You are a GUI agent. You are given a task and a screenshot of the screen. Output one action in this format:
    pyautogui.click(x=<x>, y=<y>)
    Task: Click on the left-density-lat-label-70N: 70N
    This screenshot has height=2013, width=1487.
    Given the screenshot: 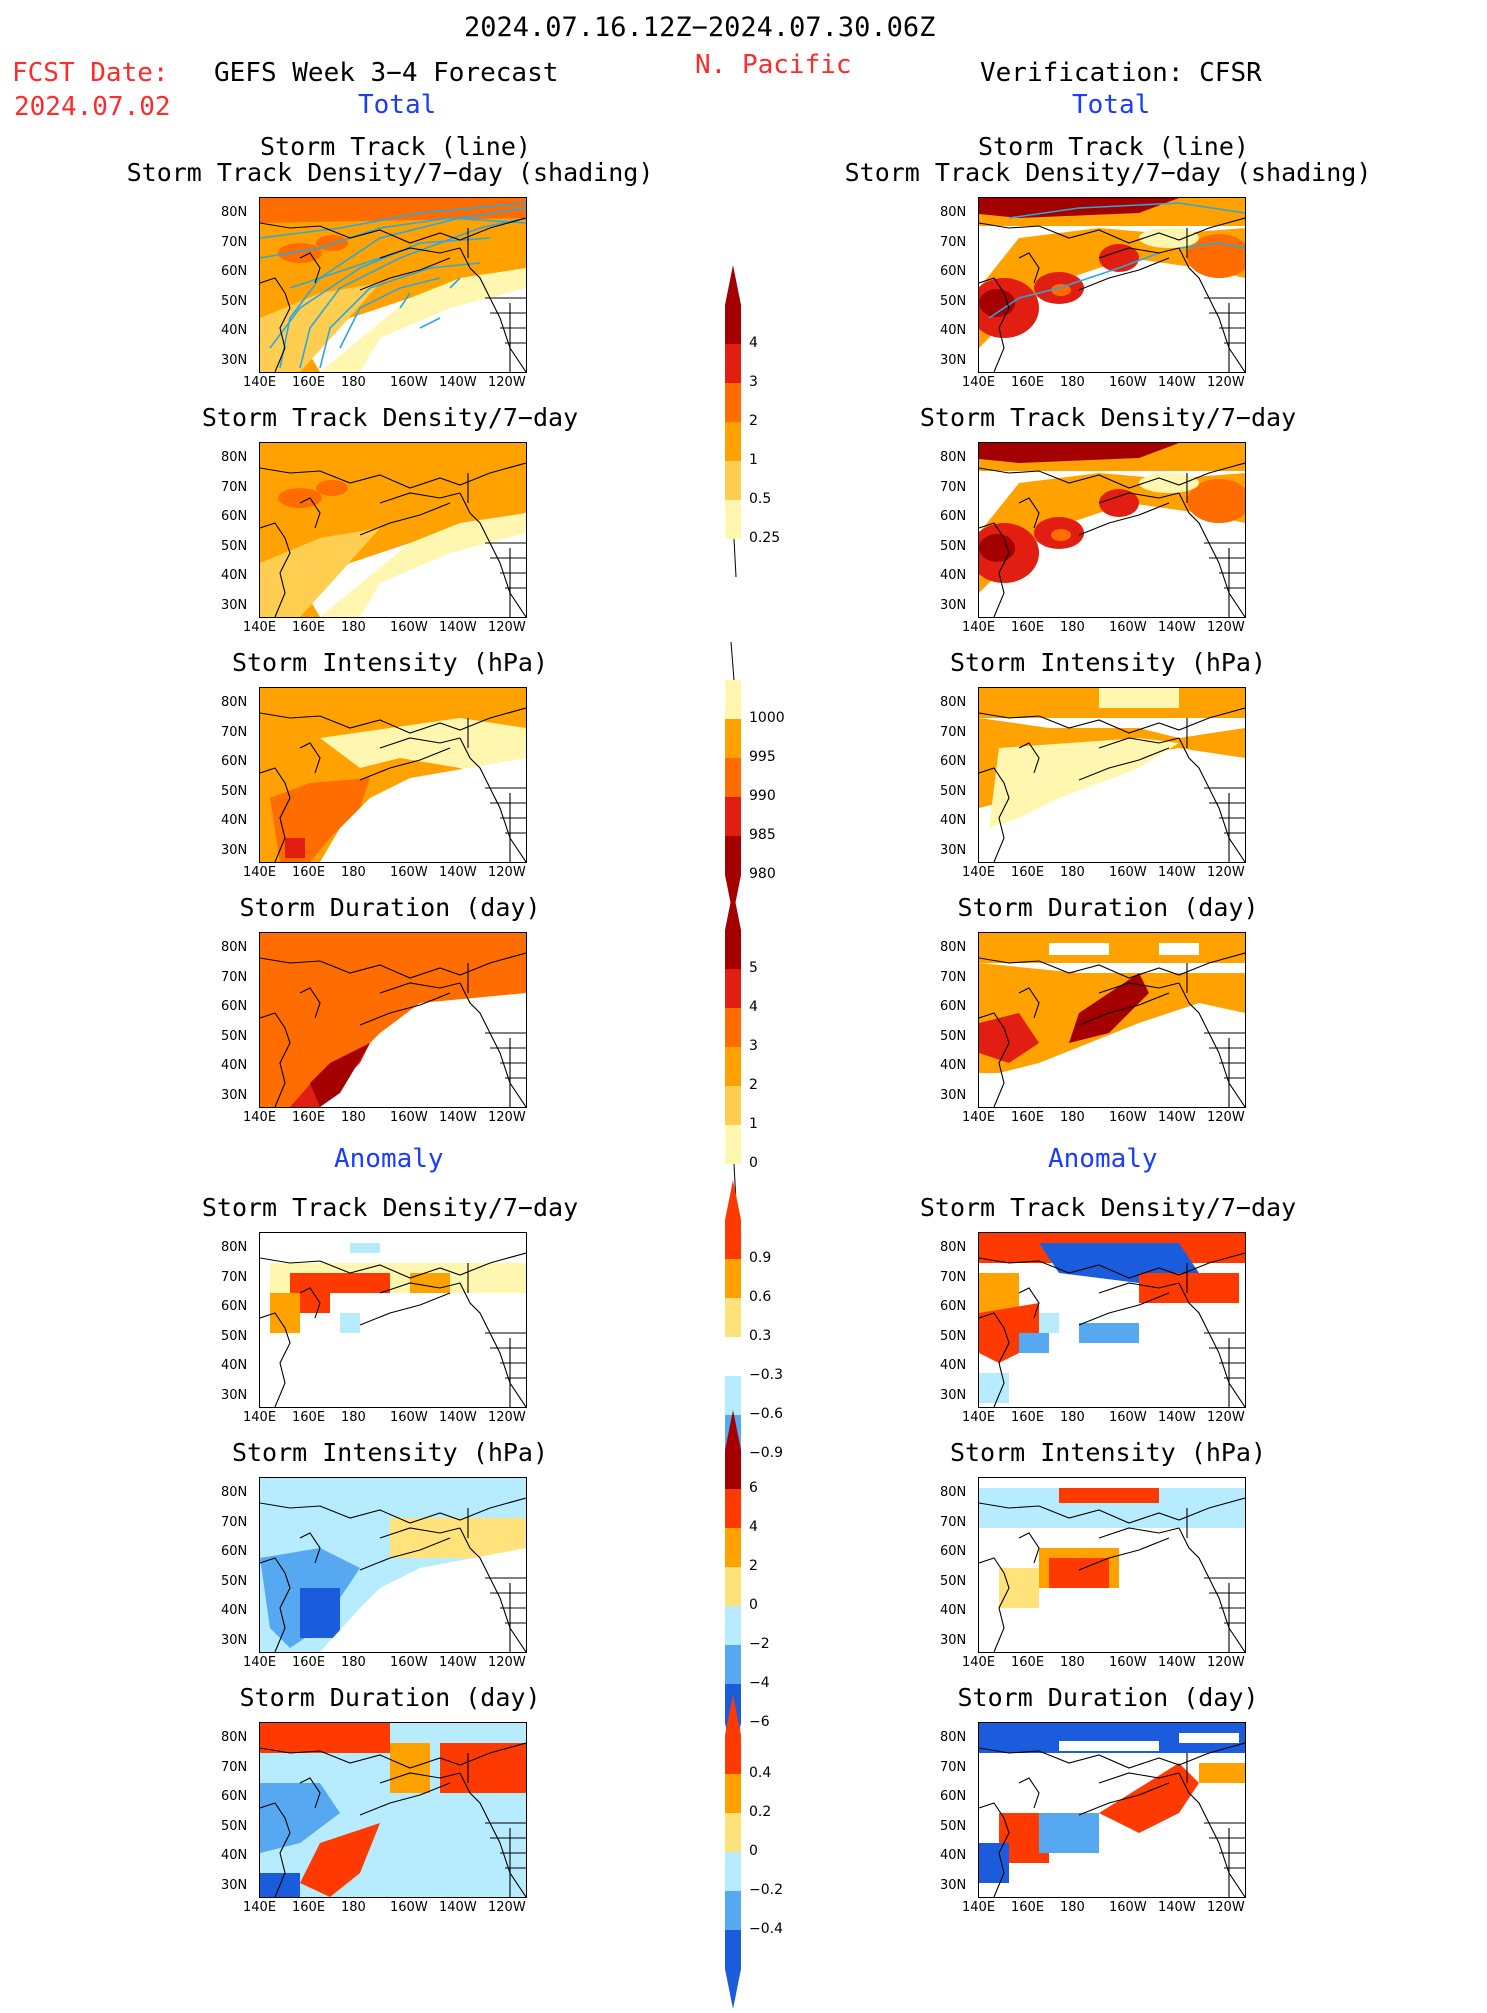 What is the action you would take?
    pyautogui.click(x=234, y=487)
    